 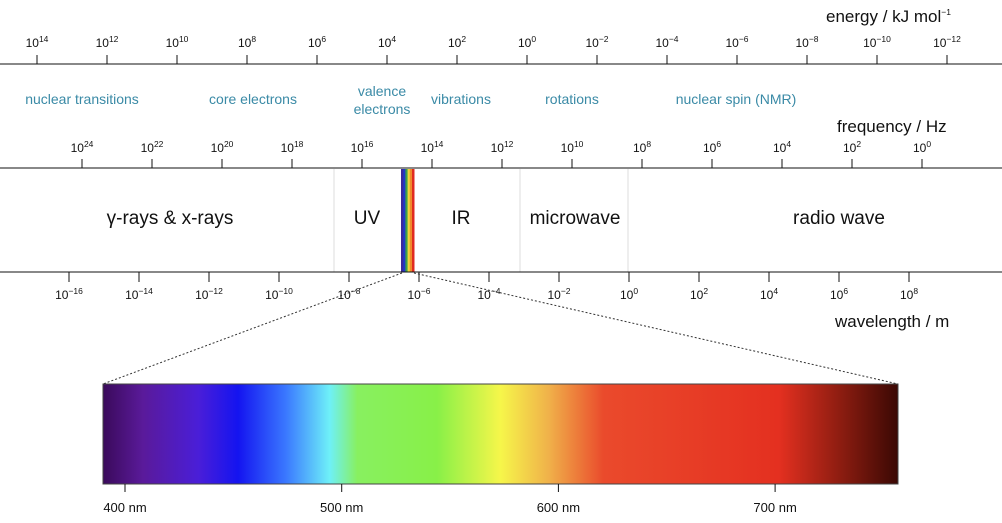 What do you see at coordinates (572, 99) in the screenshot?
I see `transition-label-rotations: rotations` at bounding box center [572, 99].